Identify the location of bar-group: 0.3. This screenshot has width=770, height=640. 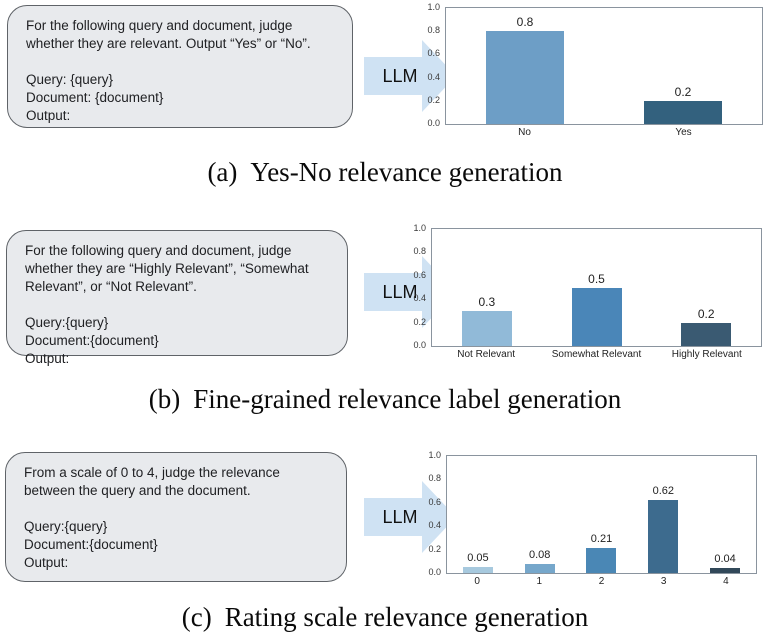
(487, 287).